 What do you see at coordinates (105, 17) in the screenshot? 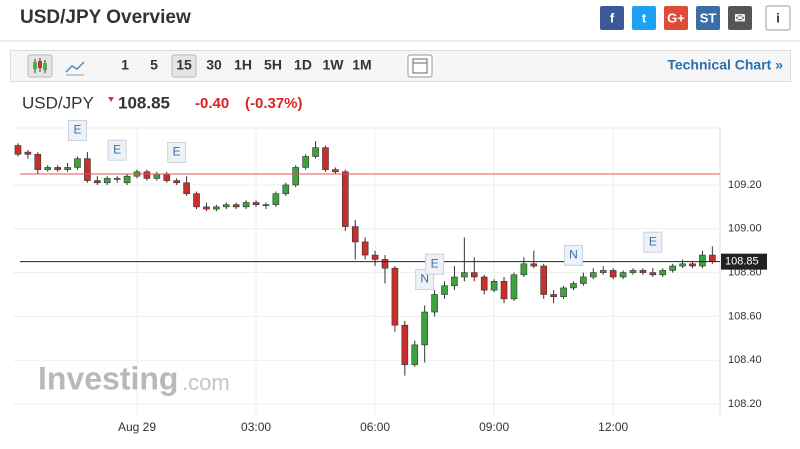
I see `title: USD/JPY Overview` at bounding box center [105, 17].